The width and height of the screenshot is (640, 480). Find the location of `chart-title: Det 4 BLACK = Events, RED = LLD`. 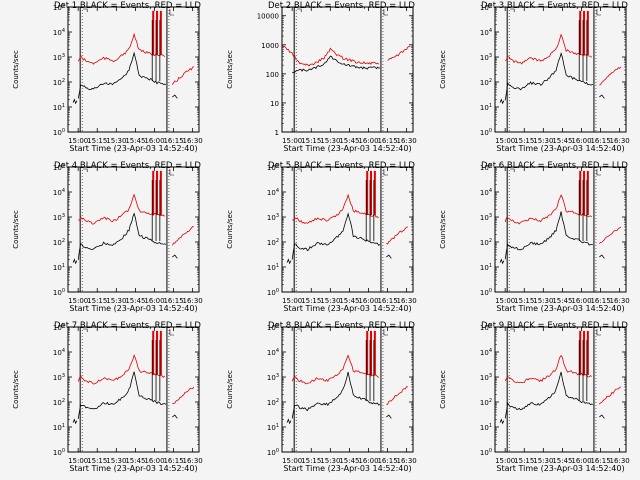

chart-title: Det 4 BLACK = Events, RED = LLD is located at coordinates (127, 166).